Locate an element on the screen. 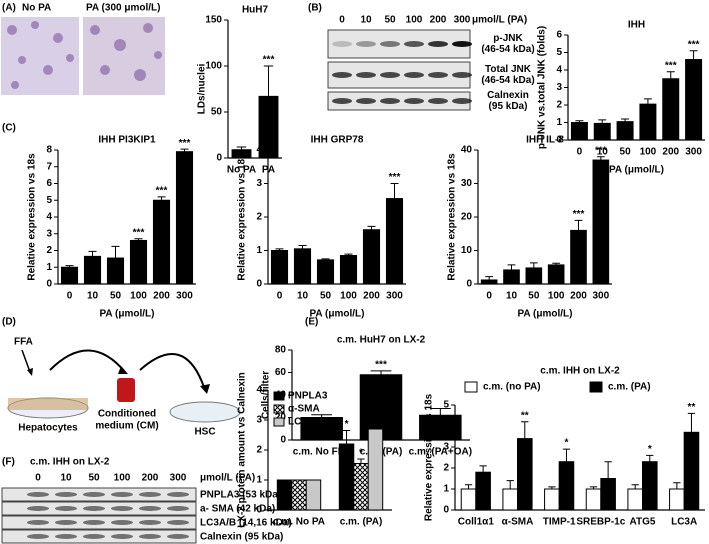  image-label: No PA is located at coordinates (36, 8).